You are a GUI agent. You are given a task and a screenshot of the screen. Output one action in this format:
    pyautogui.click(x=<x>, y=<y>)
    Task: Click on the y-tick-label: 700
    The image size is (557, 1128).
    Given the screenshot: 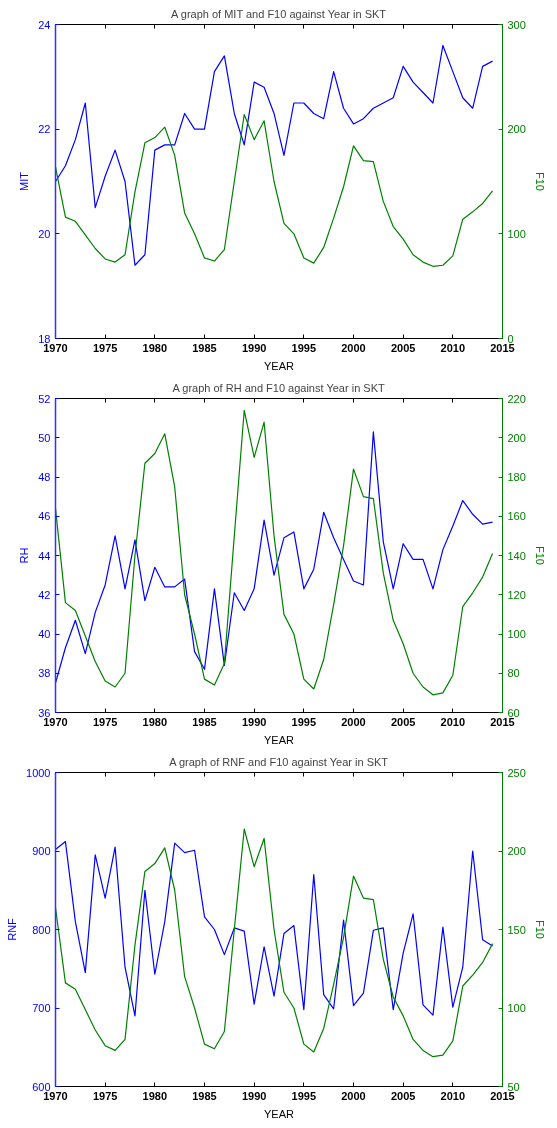 What is the action you would take?
    pyautogui.click(x=41, y=1008)
    